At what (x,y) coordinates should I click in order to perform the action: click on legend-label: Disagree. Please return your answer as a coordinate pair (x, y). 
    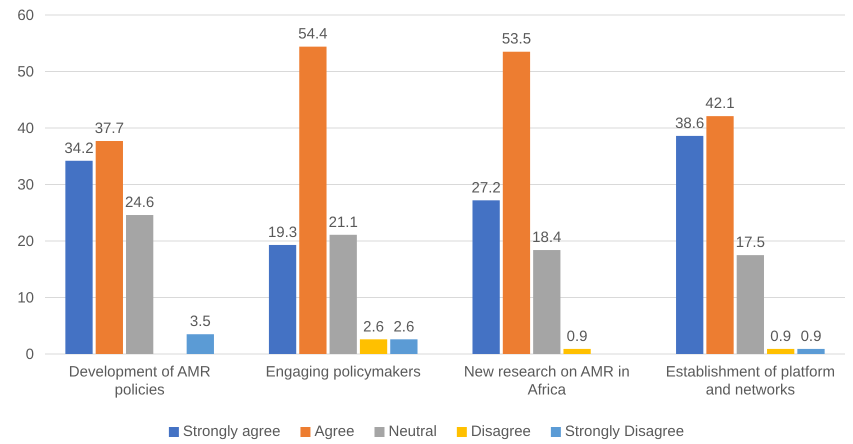
    Looking at the image, I should click on (500, 431).